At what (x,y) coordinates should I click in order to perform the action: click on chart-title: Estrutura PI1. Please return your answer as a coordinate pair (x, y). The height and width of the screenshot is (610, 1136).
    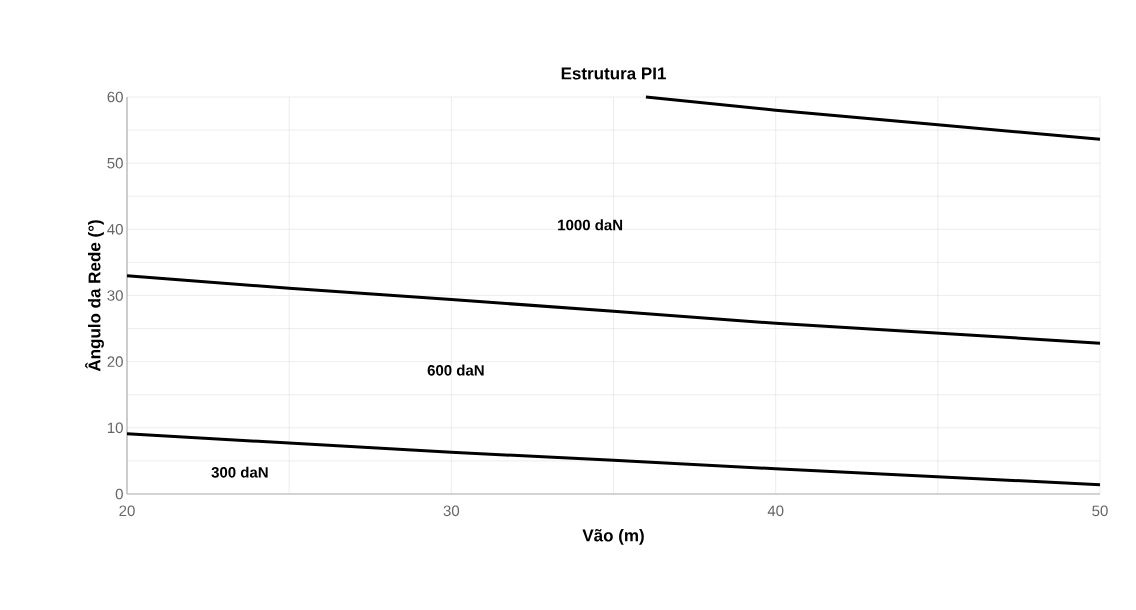
    Looking at the image, I should click on (613, 73).